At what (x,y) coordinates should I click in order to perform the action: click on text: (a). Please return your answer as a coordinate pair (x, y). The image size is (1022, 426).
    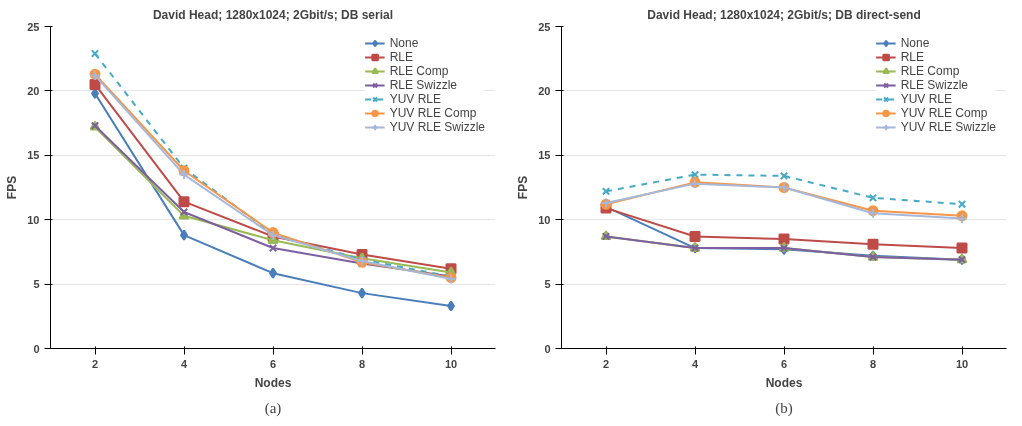
    Looking at the image, I should click on (273, 408).